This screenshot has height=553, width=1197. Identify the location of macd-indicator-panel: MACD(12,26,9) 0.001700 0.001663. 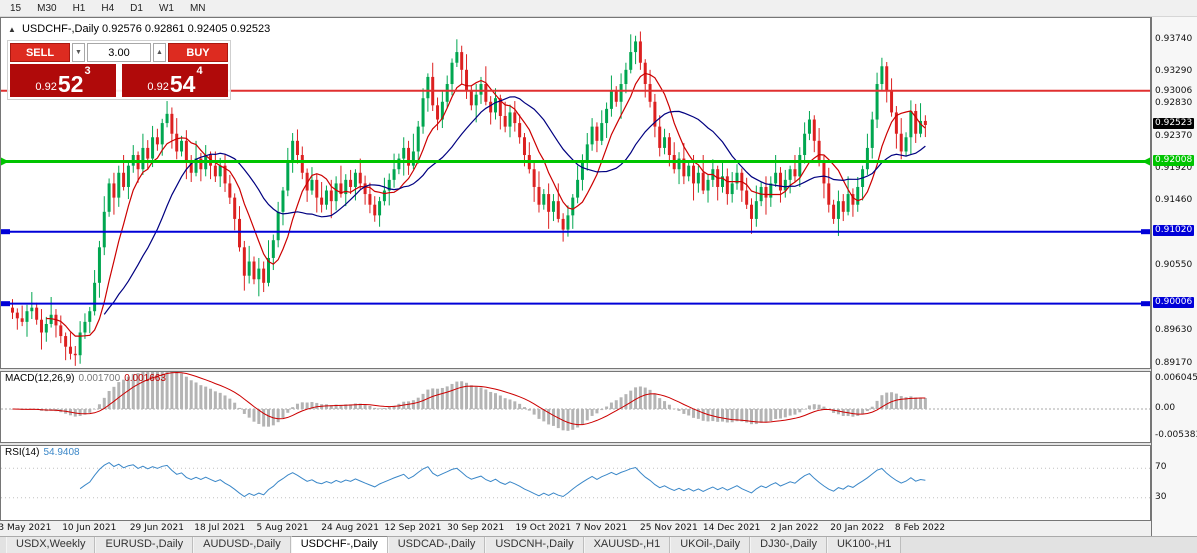
(575, 407).